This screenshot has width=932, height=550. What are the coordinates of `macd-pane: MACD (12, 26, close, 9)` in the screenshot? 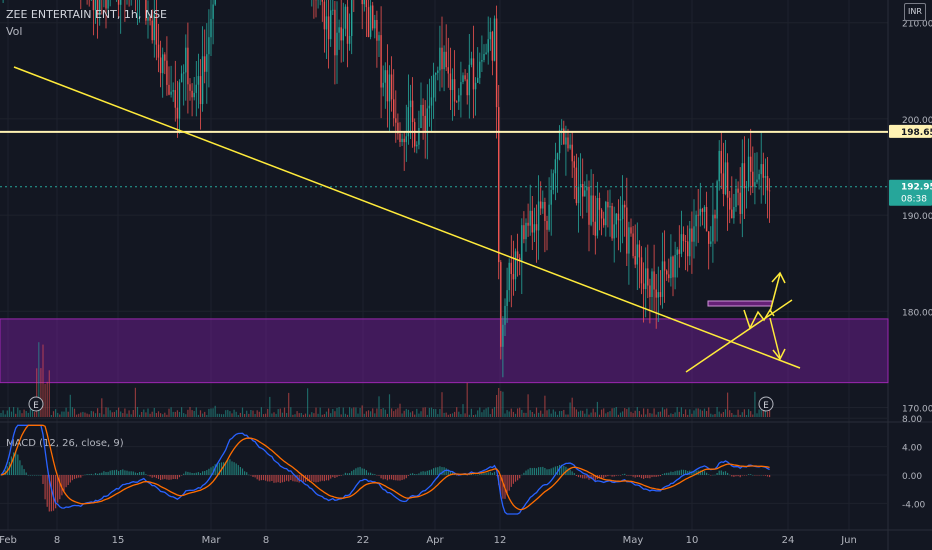 It's located at (385, 469).